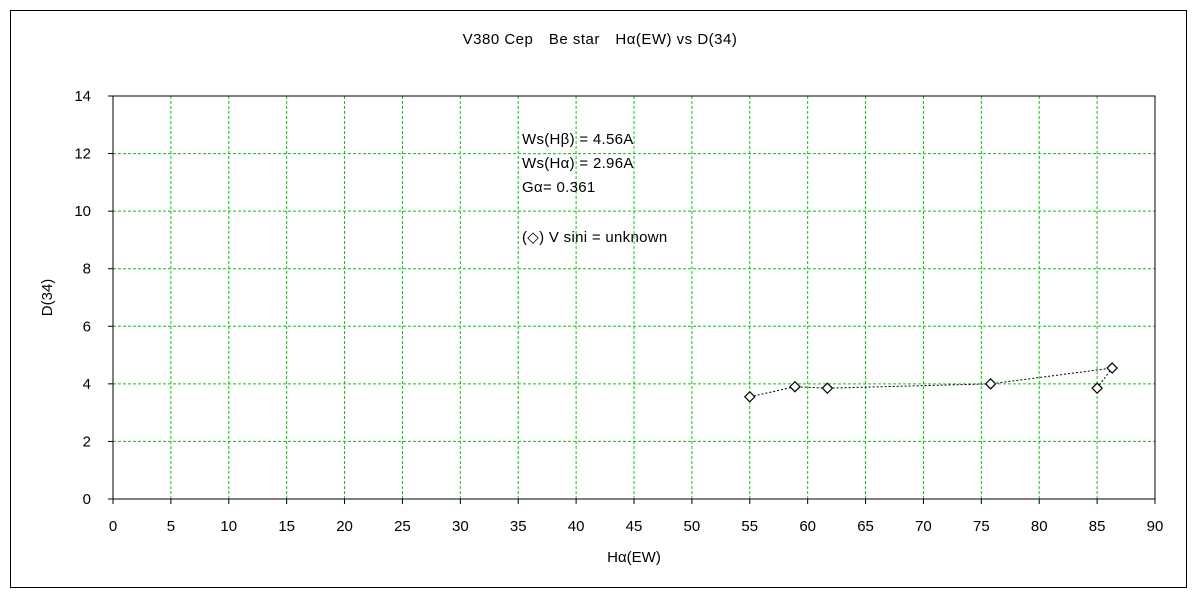 The image size is (1200, 600). I want to click on y-tick-label: 2, so click(87, 441).